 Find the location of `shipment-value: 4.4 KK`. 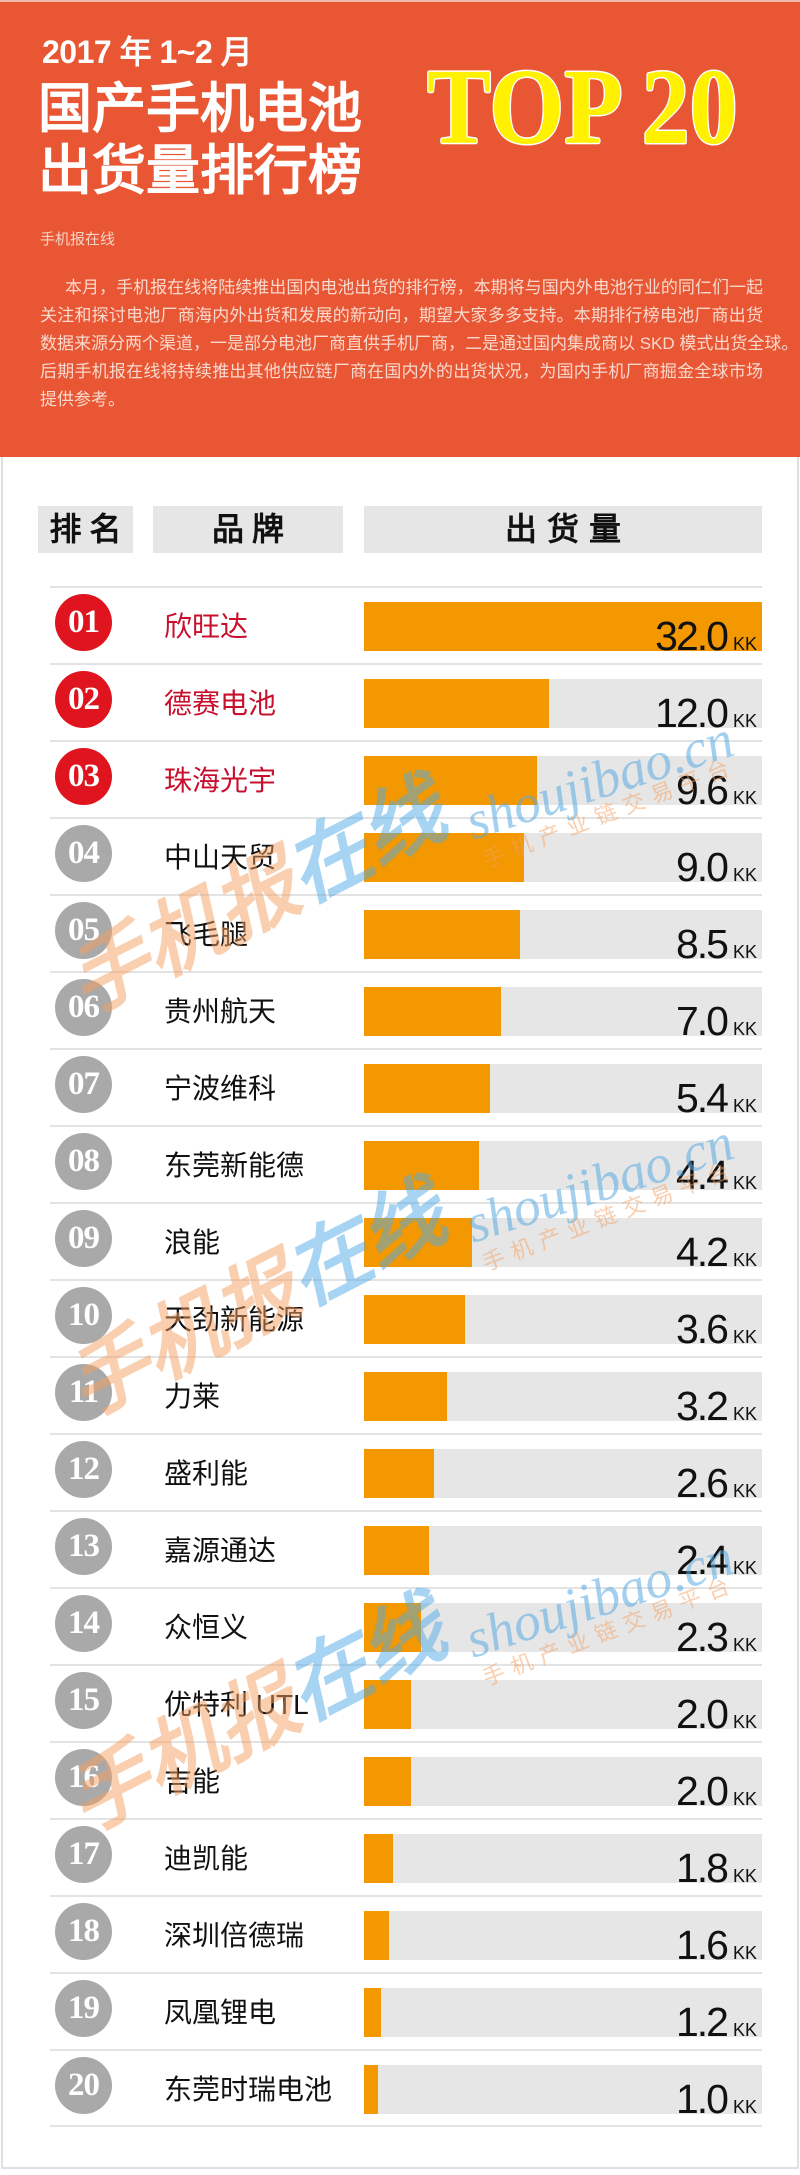

shipment-value: 4.4 KK is located at coordinates (716, 1175).